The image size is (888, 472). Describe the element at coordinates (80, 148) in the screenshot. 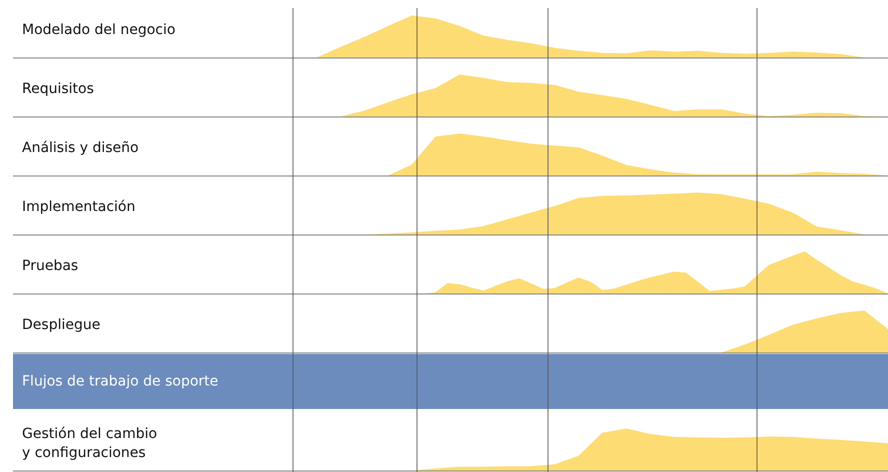

I see `y-axis-title: Análisis y diseño` at that location.